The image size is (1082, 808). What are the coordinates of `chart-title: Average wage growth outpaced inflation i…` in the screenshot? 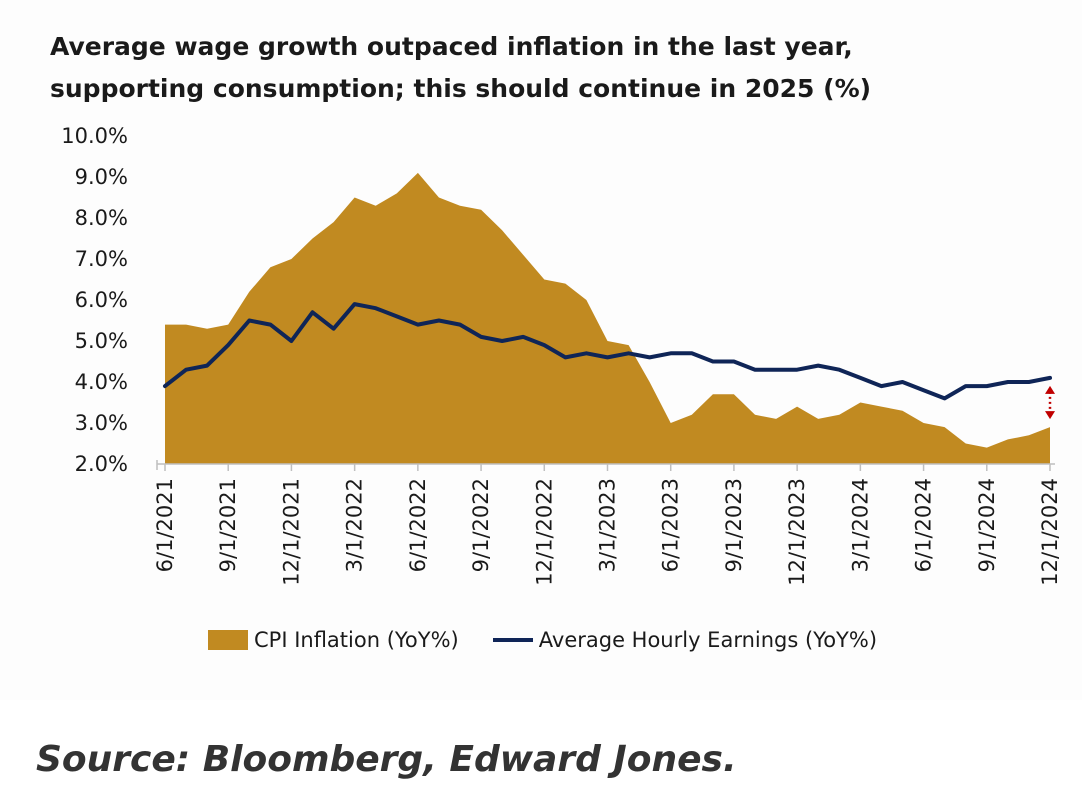 It's located at (550, 68).